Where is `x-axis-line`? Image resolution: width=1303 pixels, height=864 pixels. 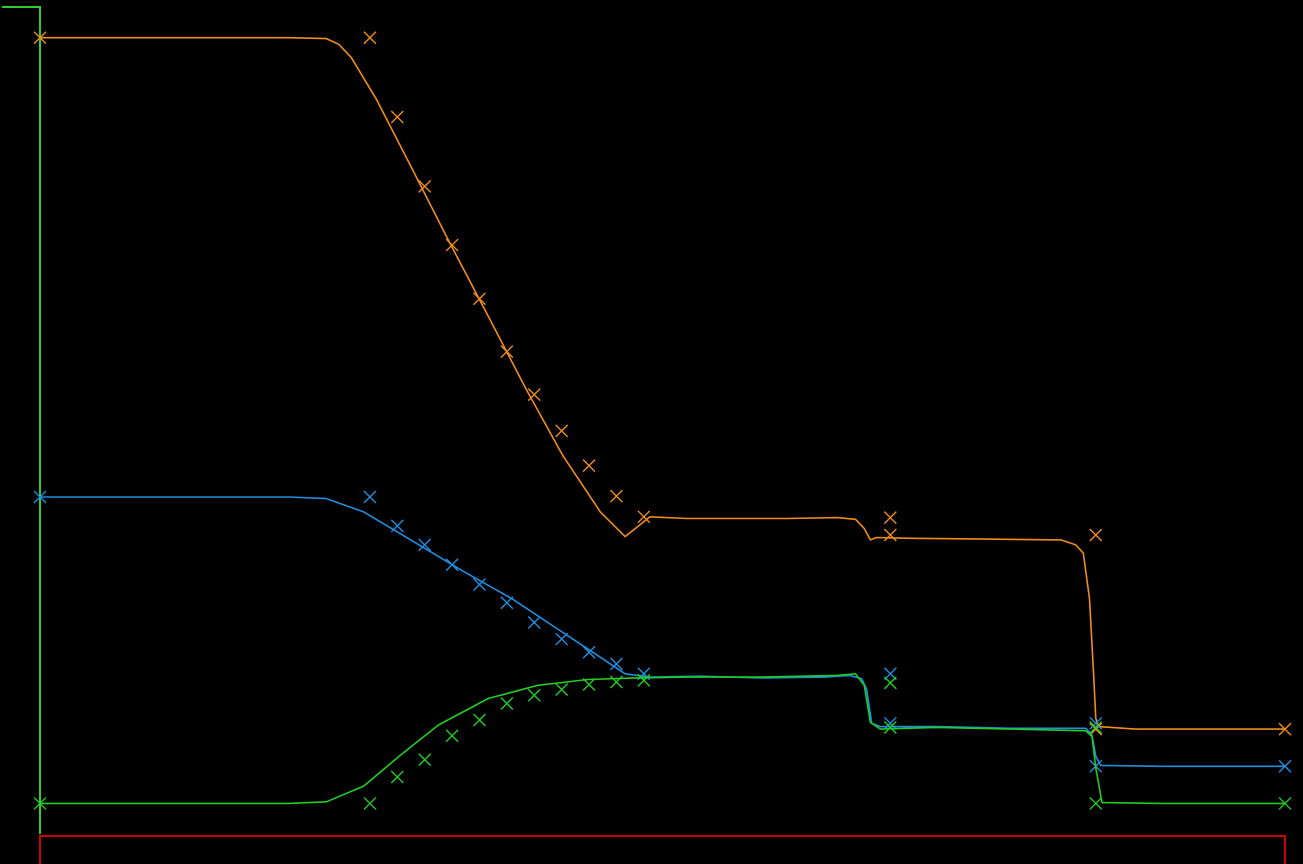
x-axis-line is located at coordinates (662, 849).